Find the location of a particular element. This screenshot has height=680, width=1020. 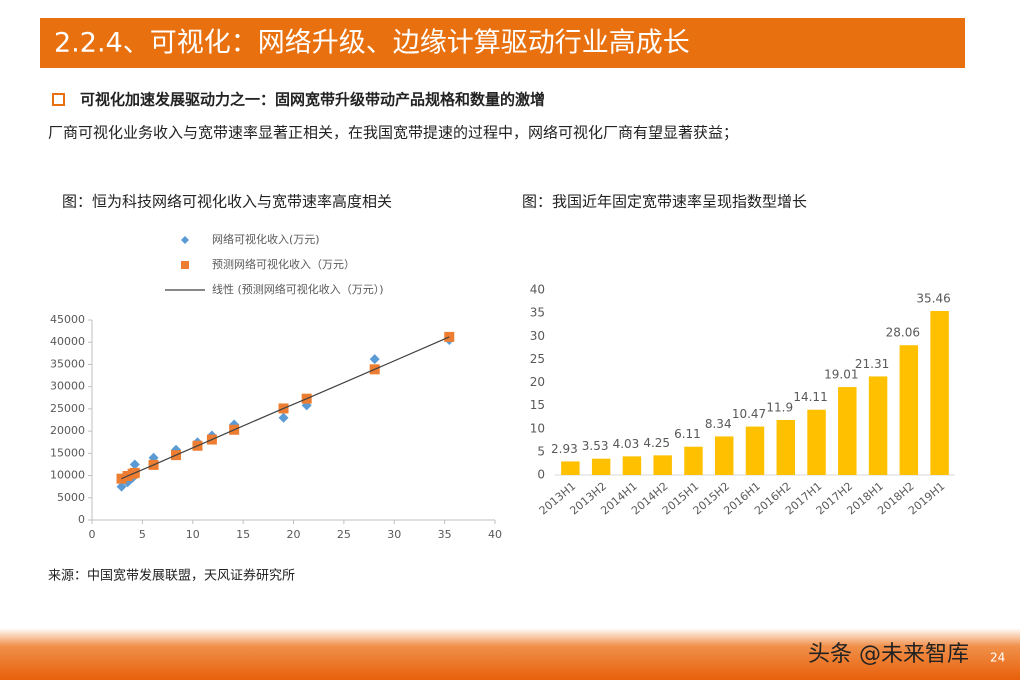

y-tick-label: 15 is located at coordinates (537, 405).